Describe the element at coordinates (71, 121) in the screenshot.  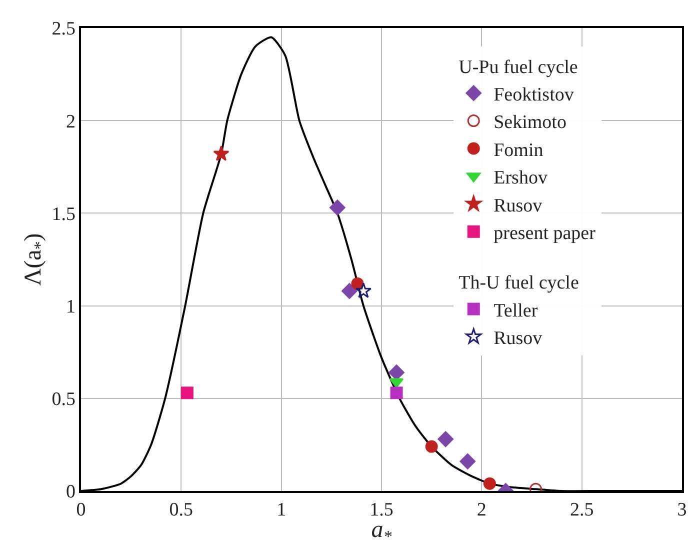
I see `y-tick-label: 2` at that location.